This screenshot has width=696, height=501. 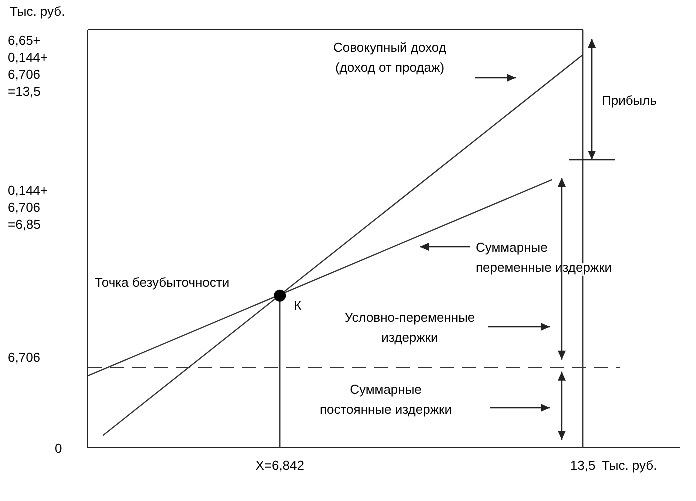 I want to click on annotation: К, so click(x=298, y=305).